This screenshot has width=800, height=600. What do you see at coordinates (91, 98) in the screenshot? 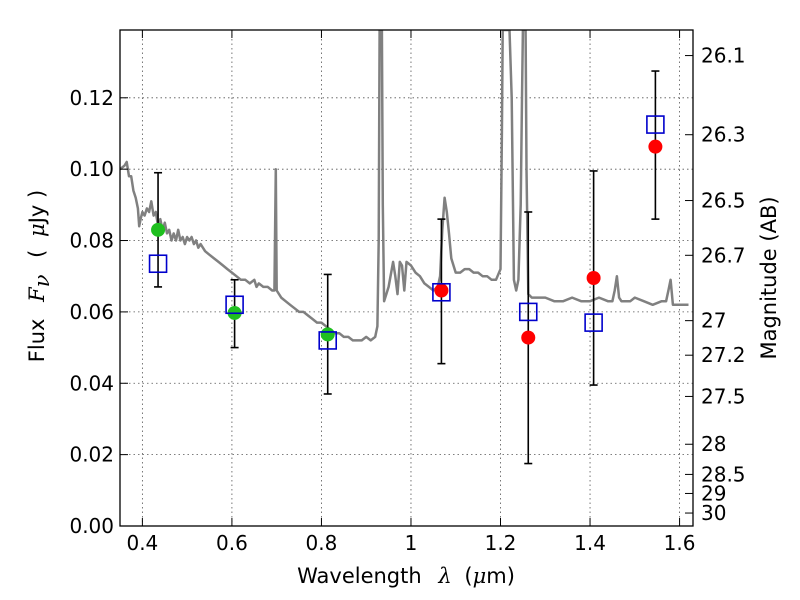
I see `y-tick-label: 0.12` at bounding box center [91, 98].